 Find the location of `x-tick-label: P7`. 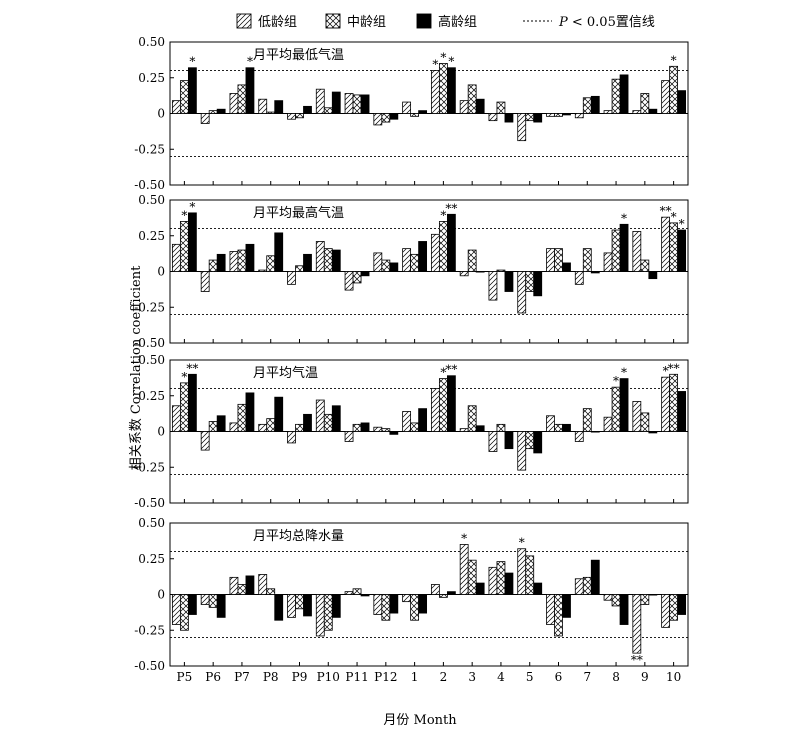

x-tick-label: P7 is located at coordinates (242, 677).